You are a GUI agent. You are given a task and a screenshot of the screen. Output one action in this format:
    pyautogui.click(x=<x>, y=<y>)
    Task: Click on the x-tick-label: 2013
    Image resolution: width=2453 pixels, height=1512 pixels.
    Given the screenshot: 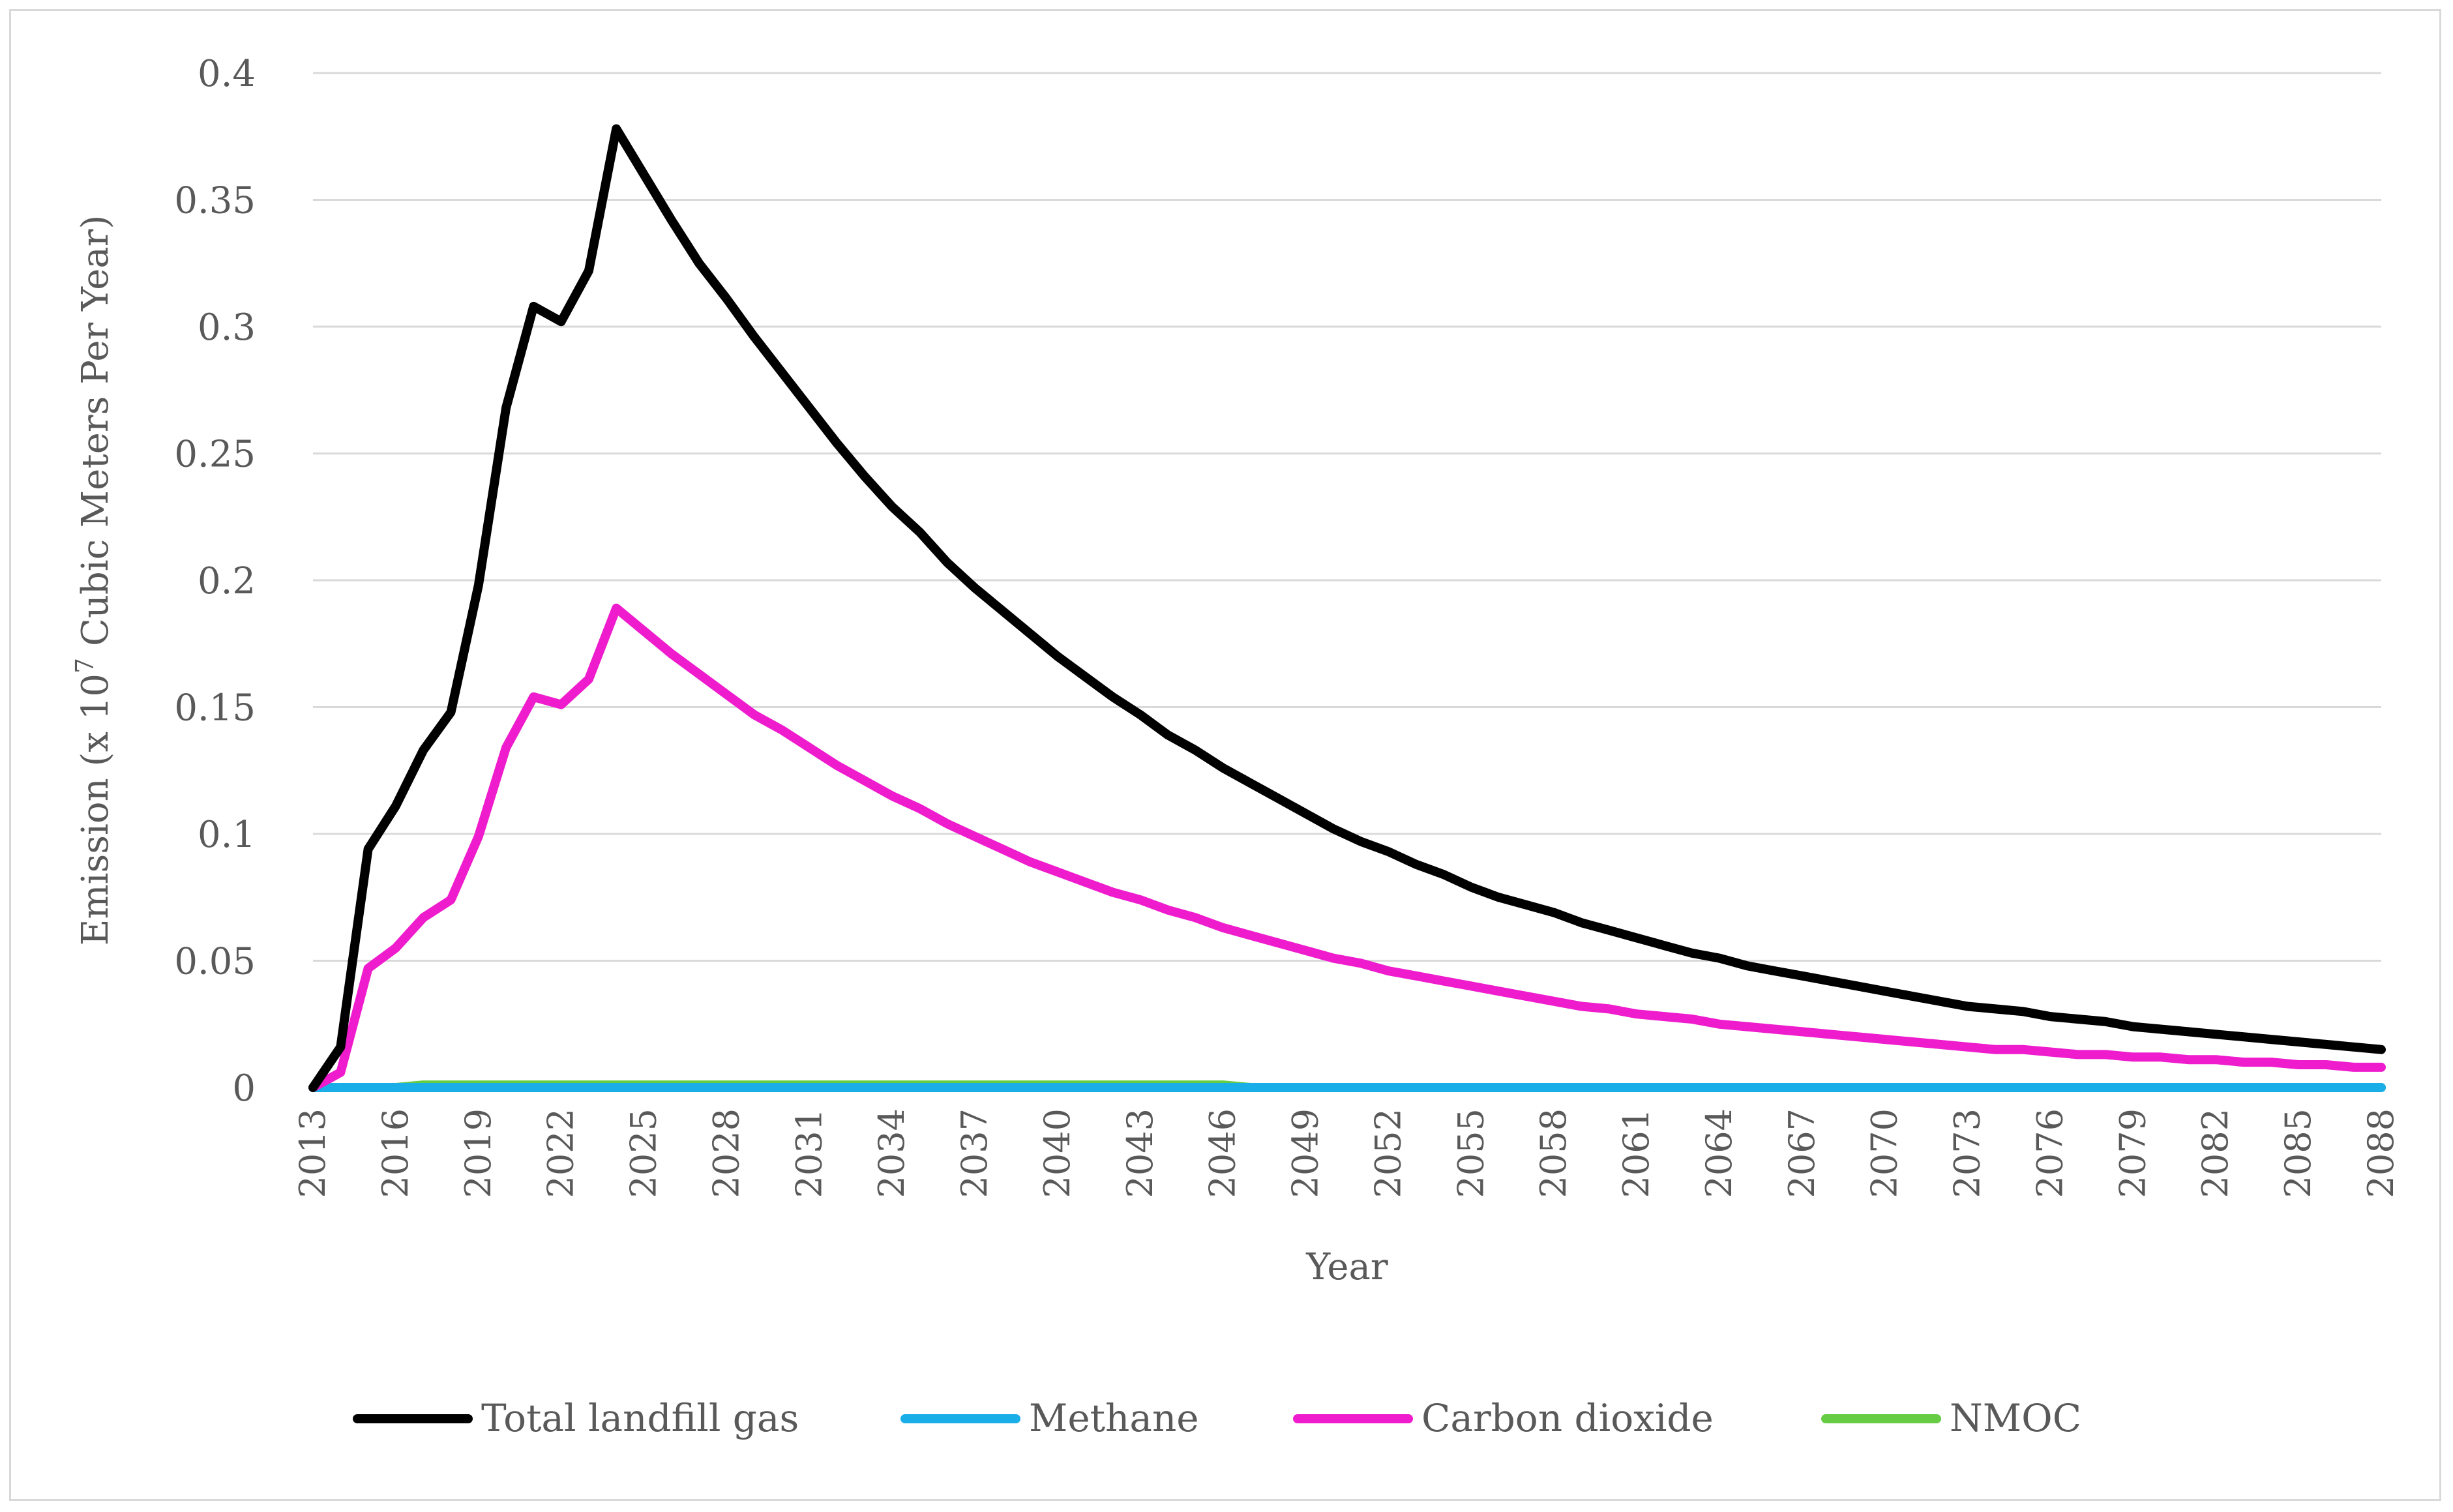 What is the action you would take?
    pyautogui.click(x=312, y=1153)
    